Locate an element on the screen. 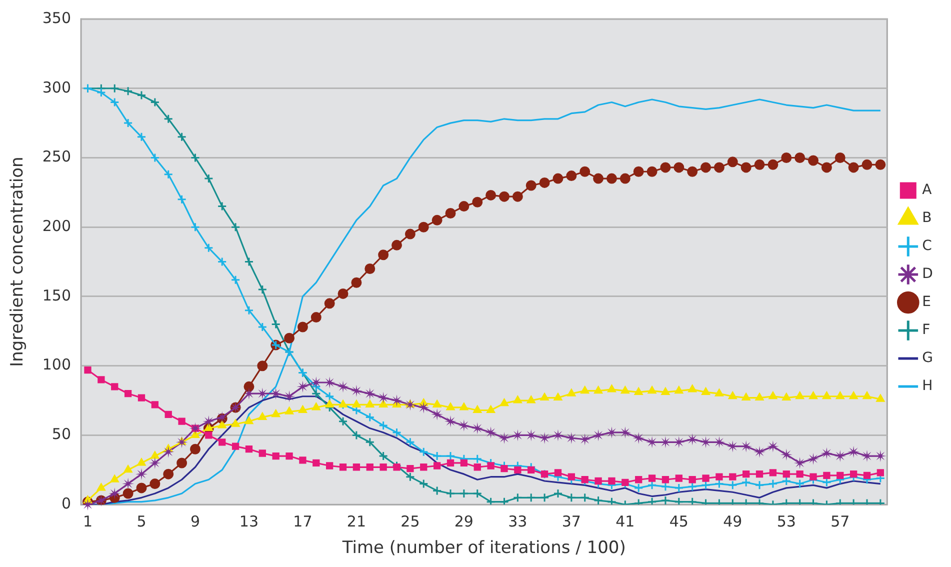 The image size is (951, 567). x-tick-label: 53 is located at coordinates (786, 521).